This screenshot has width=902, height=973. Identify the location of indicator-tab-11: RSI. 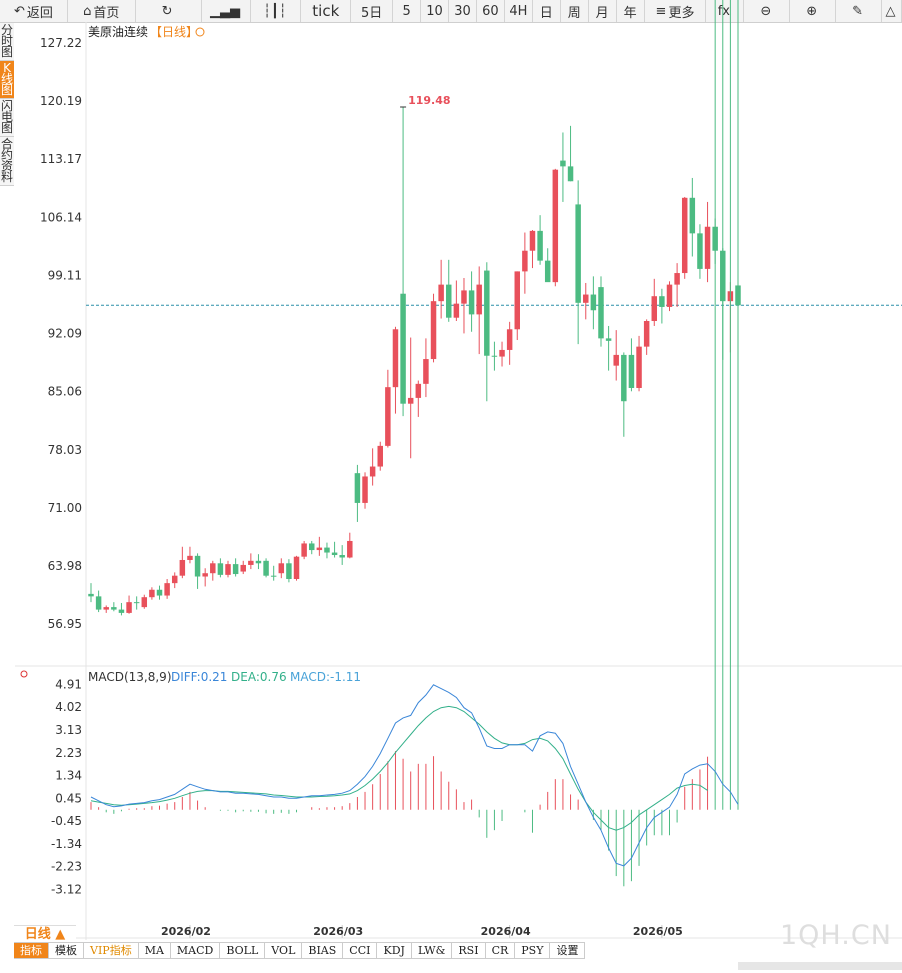
(469, 950).